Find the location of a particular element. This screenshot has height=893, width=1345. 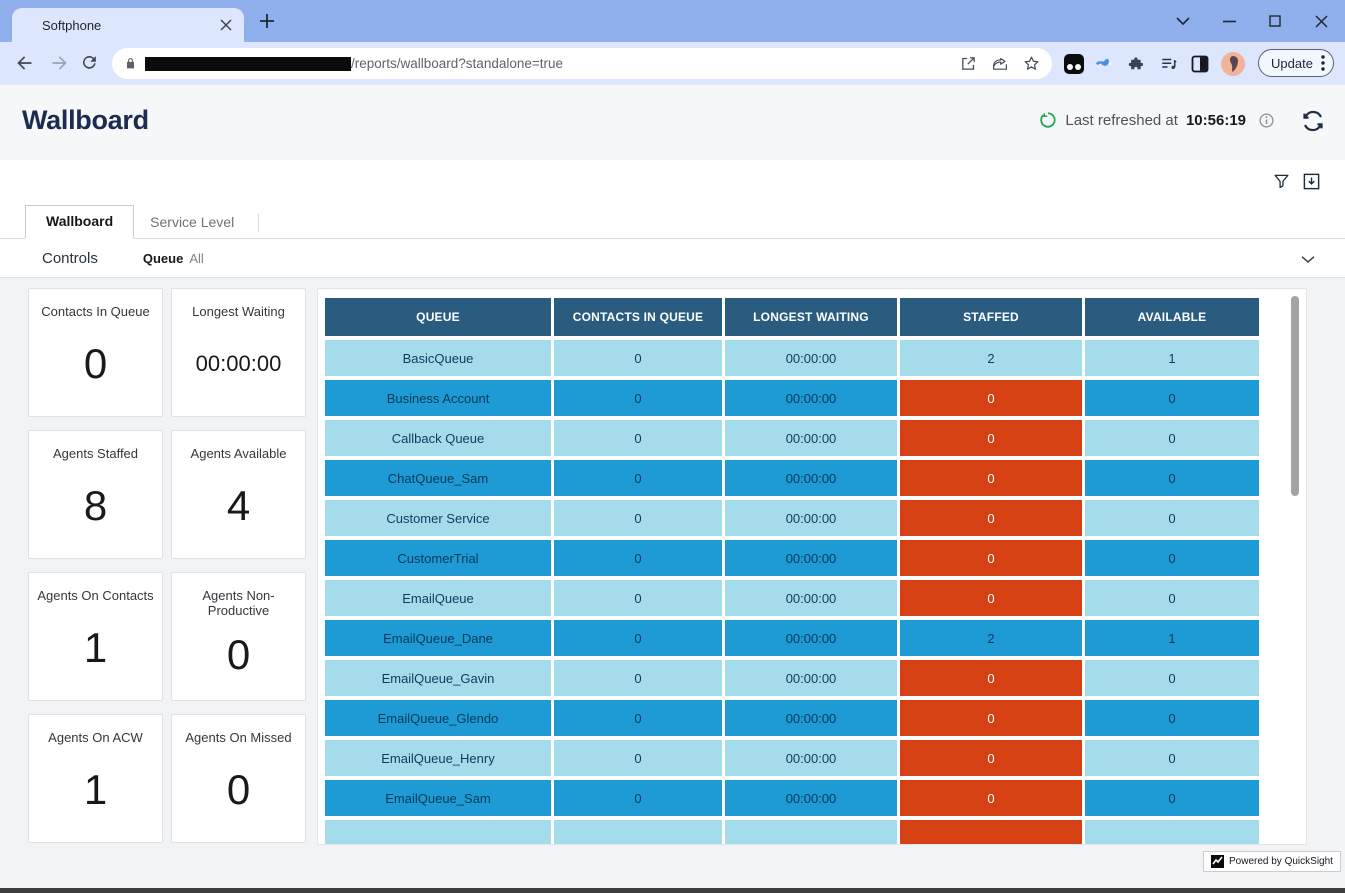

profile-avatar is located at coordinates (1233, 64).